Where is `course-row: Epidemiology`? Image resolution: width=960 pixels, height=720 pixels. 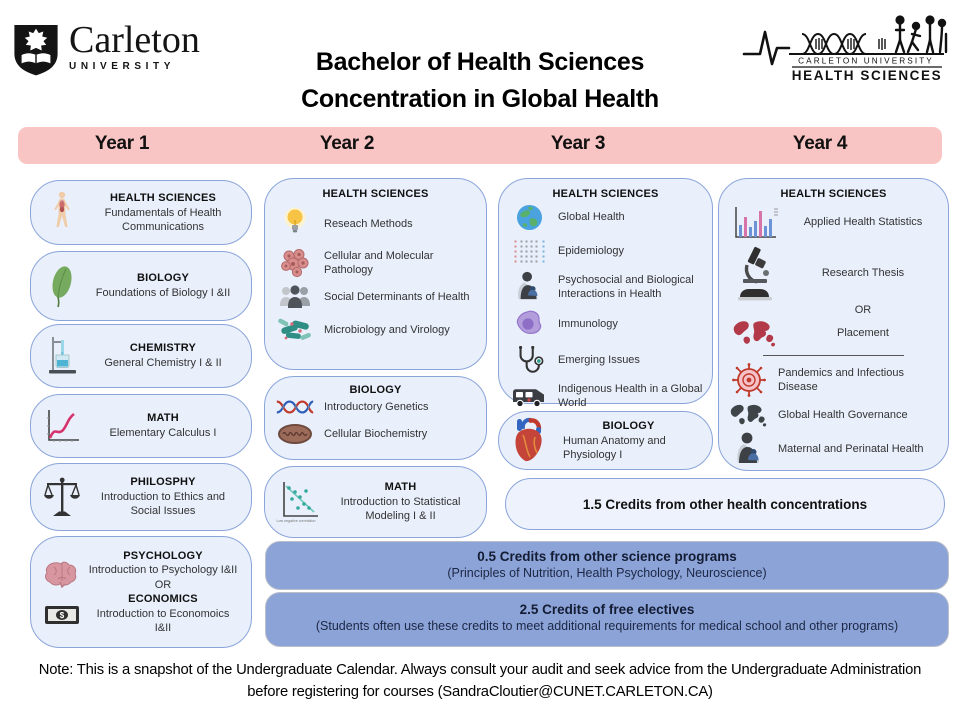 course-row: Epidemiology is located at coordinates (605, 251).